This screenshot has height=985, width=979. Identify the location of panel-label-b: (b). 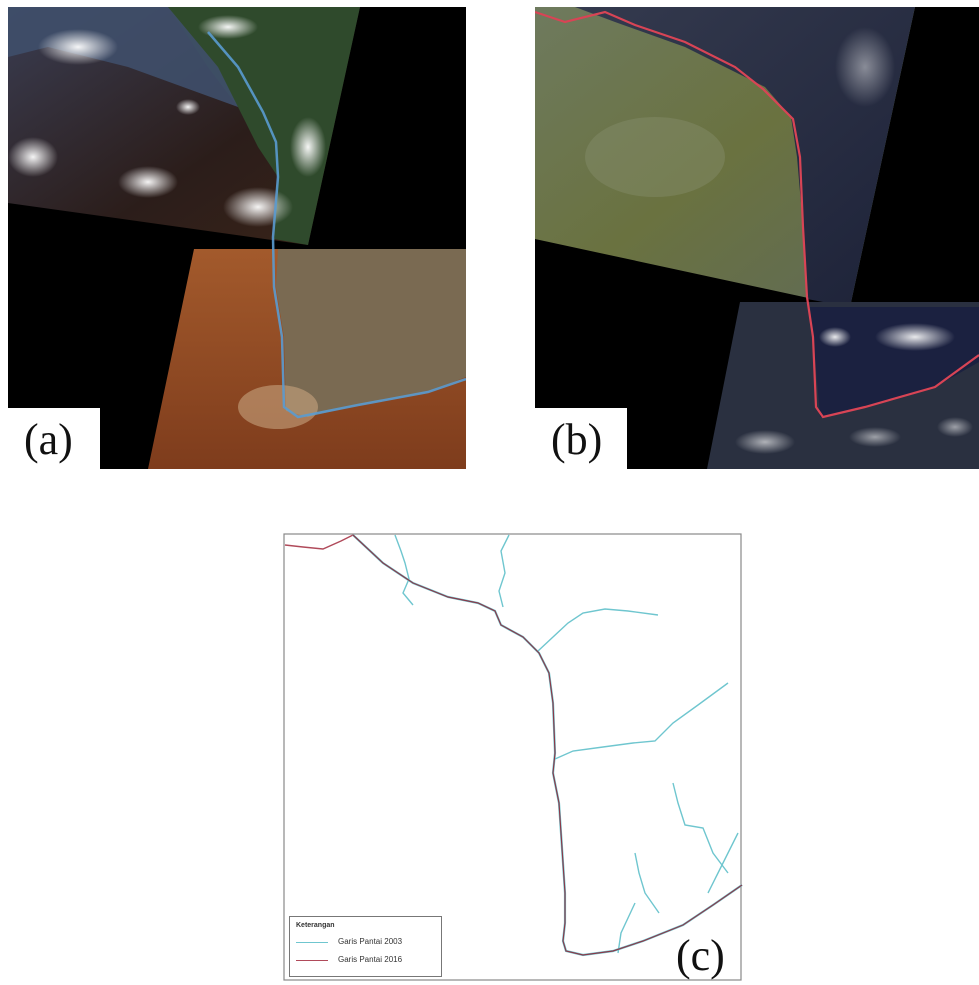
(581, 438).